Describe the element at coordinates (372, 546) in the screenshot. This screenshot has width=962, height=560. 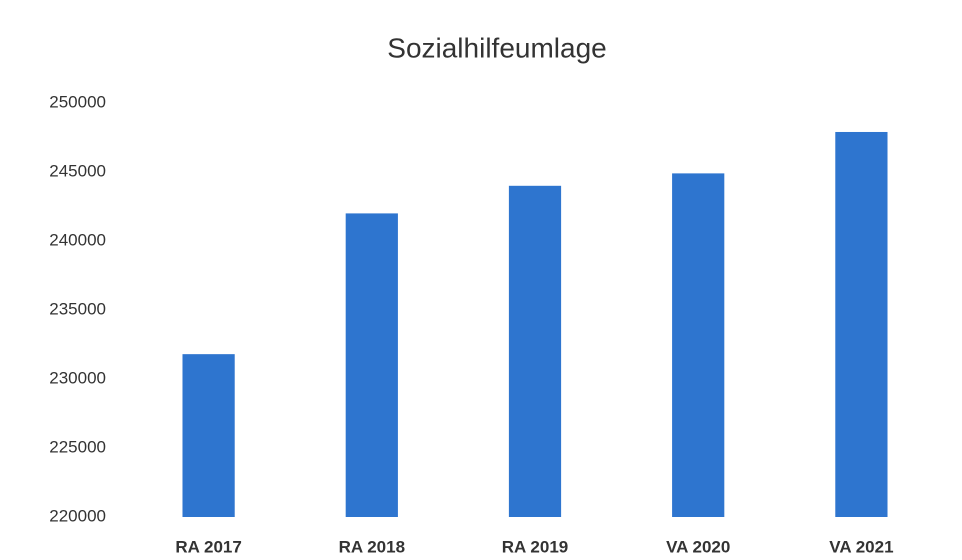
I see `x-tick-label: RA 2018` at that location.